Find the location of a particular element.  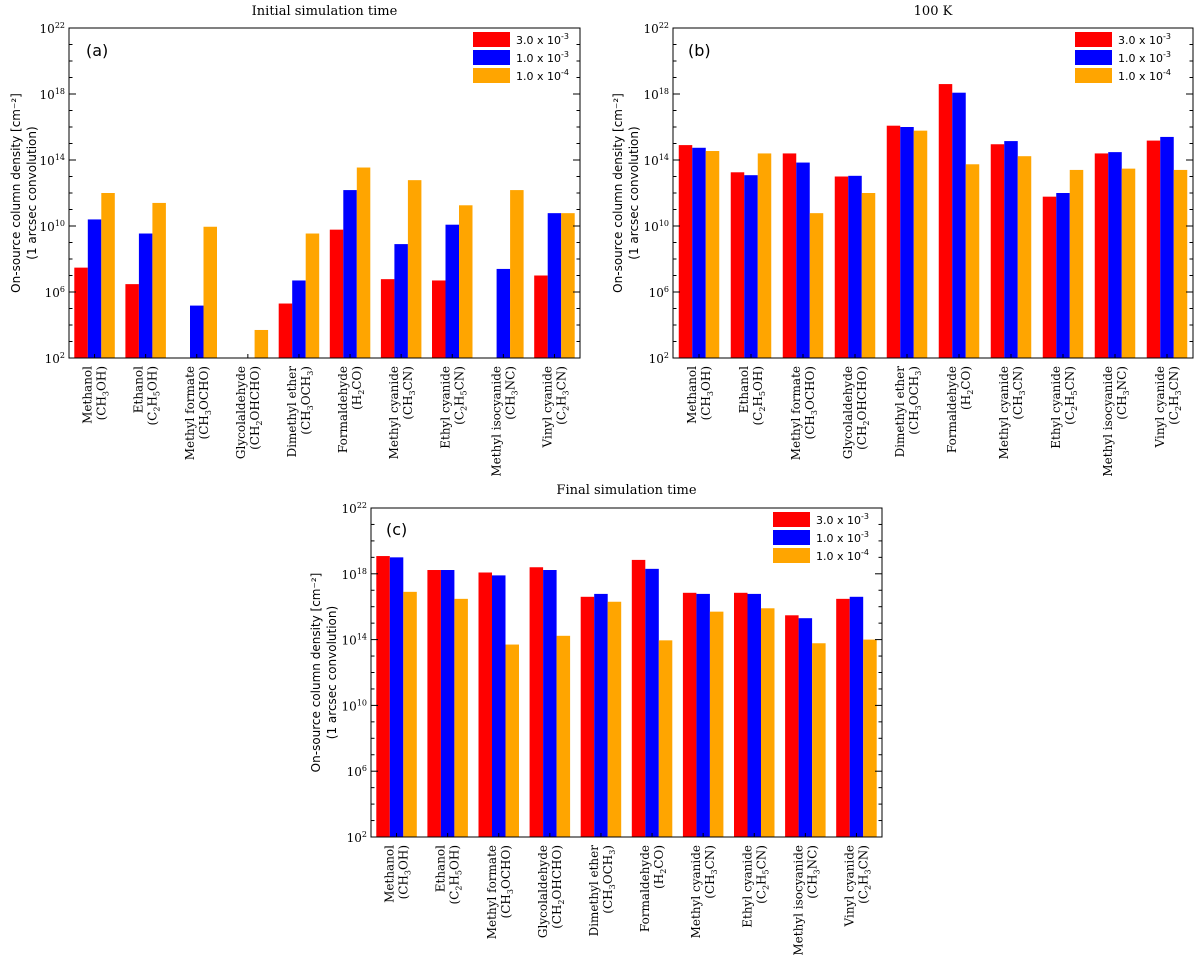

y-axis-title: On-source column density [cm⁻²] is located at coordinates (618, 193).